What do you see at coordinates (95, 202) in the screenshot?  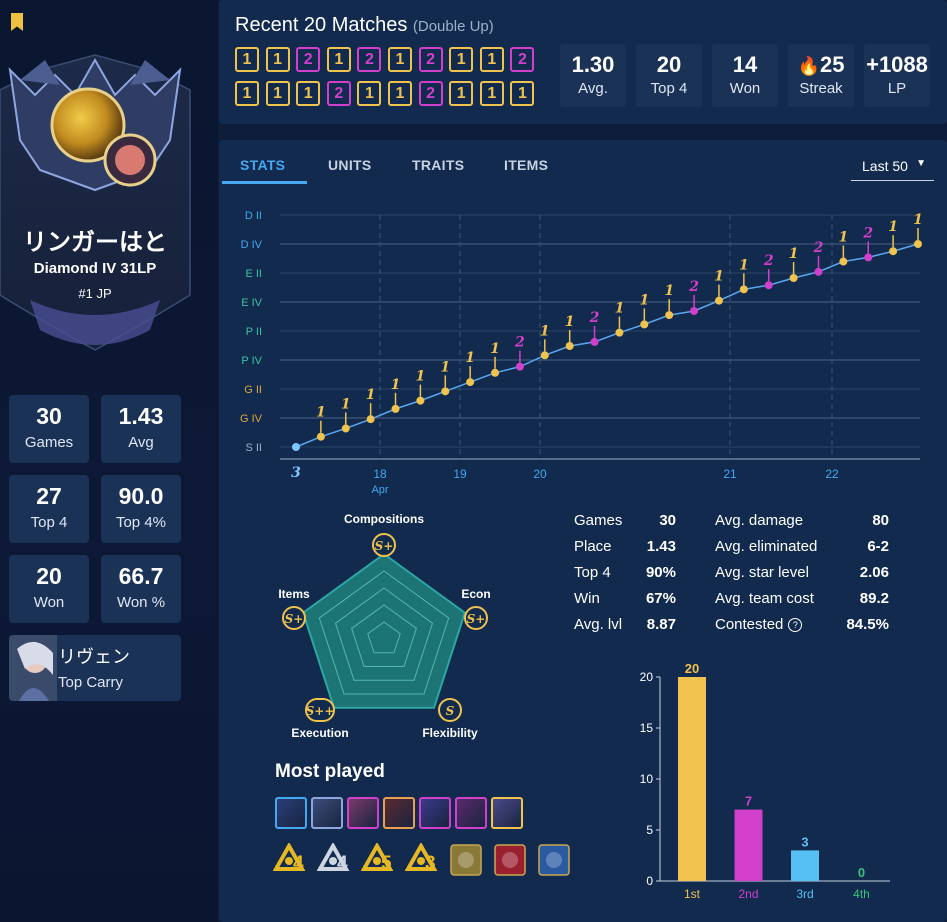 I see `rank-emblem-banner` at bounding box center [95, 202].